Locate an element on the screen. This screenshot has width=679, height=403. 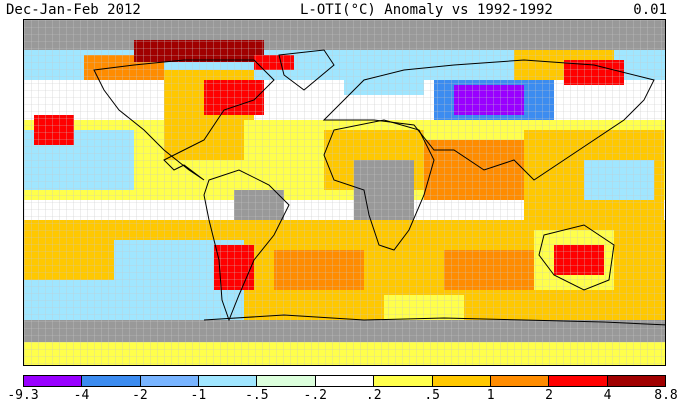
legend-label-7: .5 is located at coordinates (432, 395).